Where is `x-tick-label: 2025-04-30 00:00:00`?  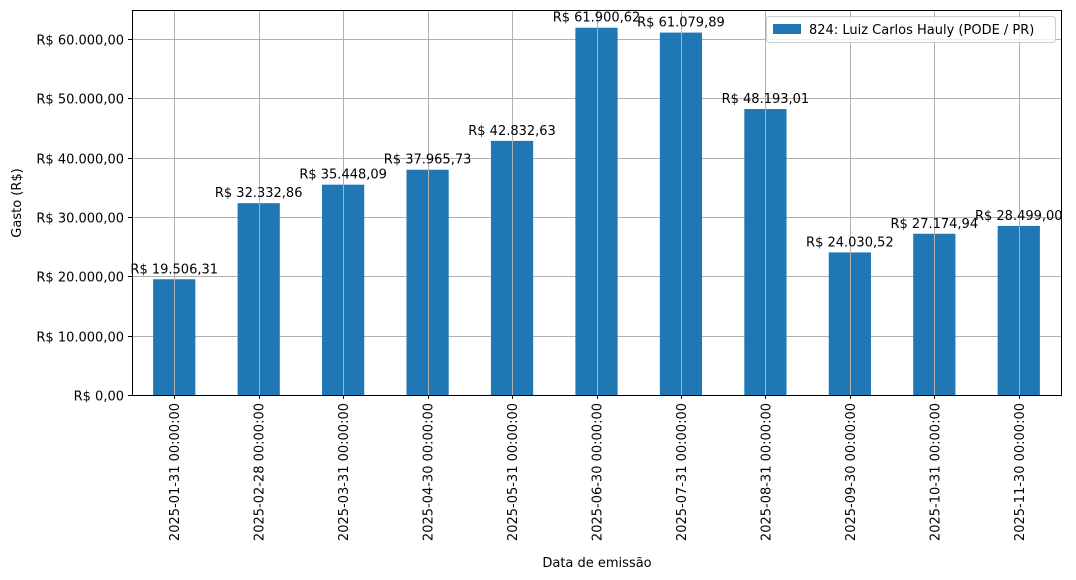 x-tick-label: 2025-04-30 00:00:00 is located at coordinates (429, 472).